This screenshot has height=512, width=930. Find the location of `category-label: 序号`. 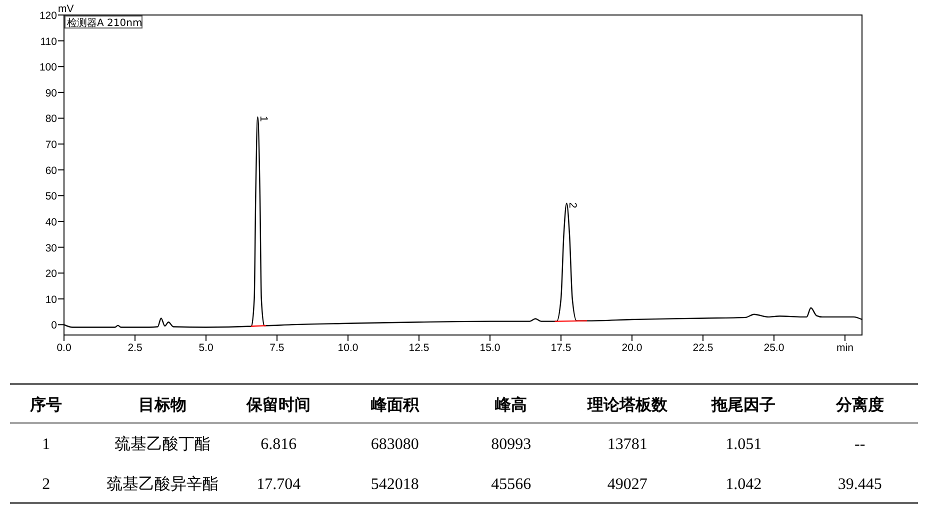

category-label: 序号 is located at coordinates (45, 404).